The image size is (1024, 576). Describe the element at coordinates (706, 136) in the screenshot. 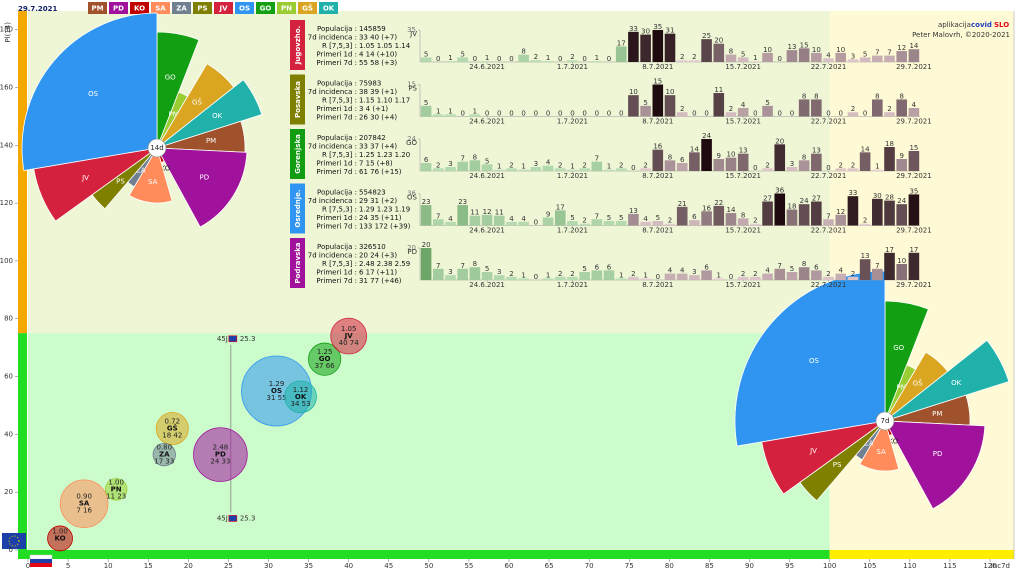

I see `bar-value: 24` at that location.